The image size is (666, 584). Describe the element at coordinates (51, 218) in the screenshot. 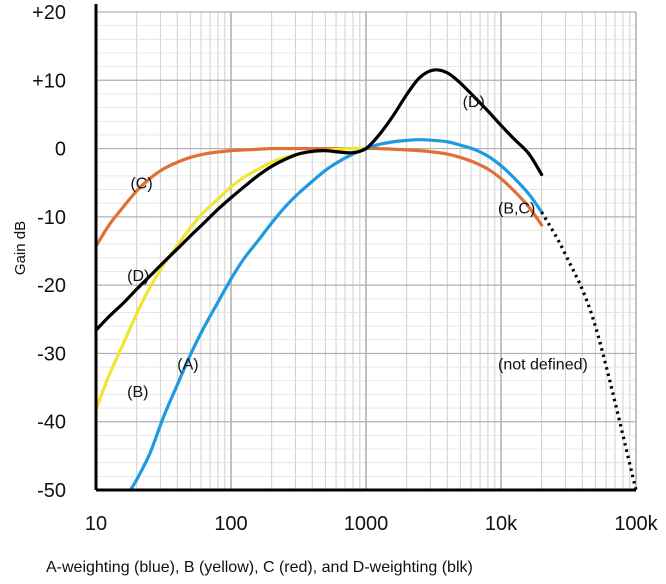

I see `y-tick-label: -10` at that location.